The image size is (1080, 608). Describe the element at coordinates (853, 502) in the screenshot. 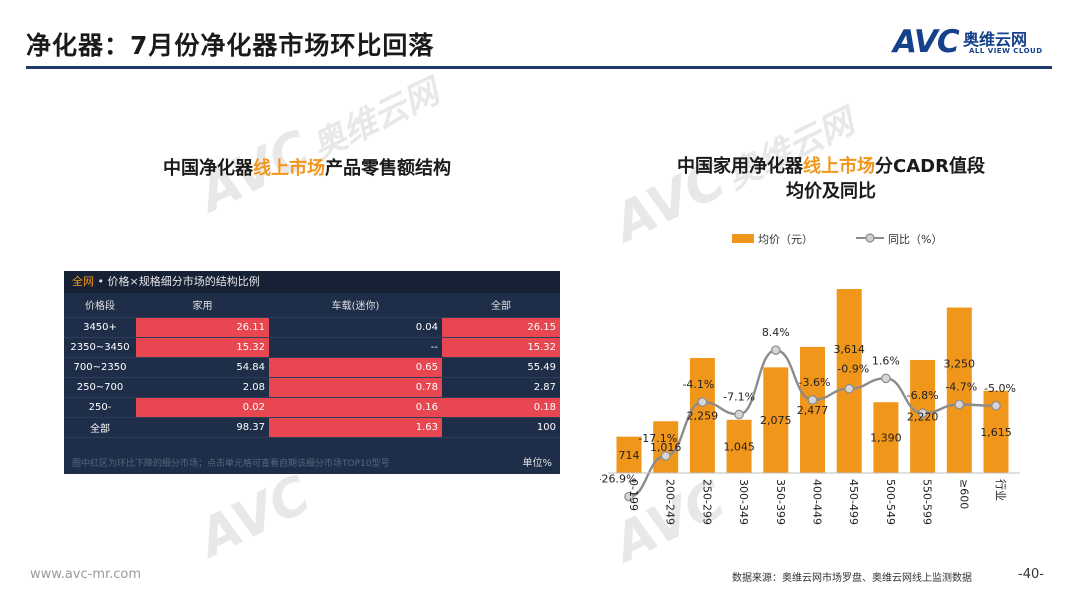

I see `x-tick-label: 450-499` at that location.